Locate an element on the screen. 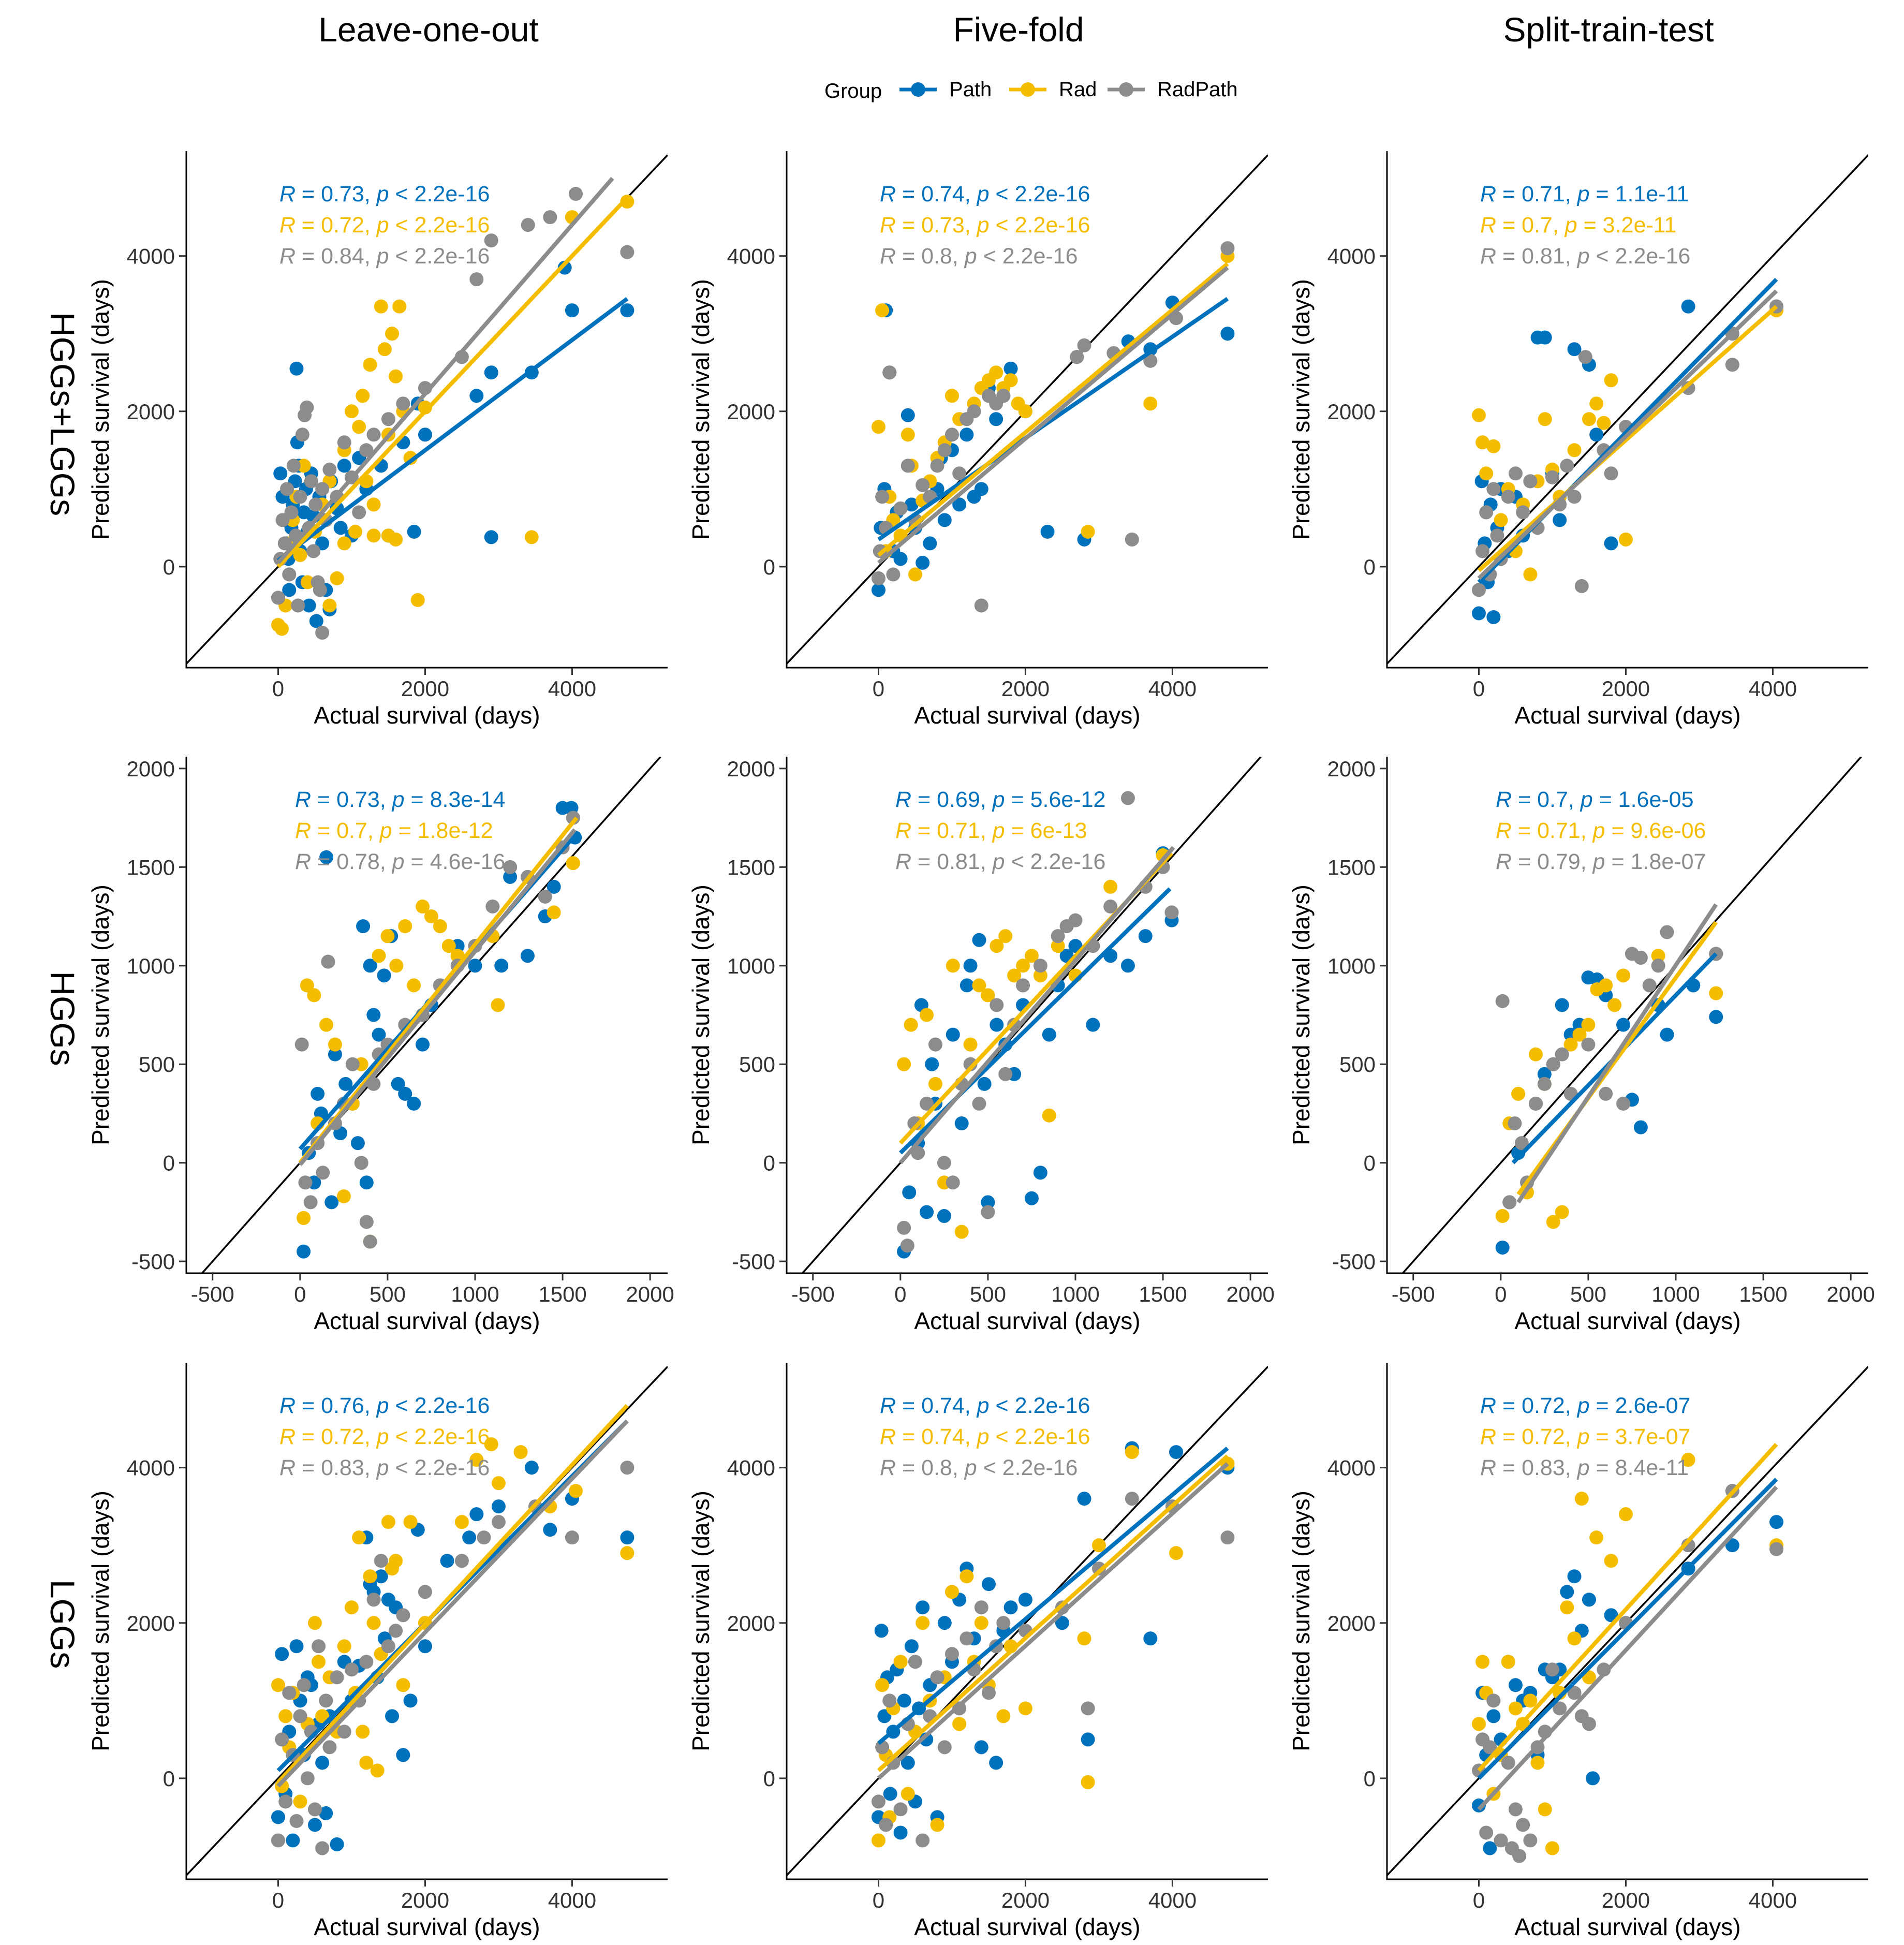 This screenshot has height=1945, width=1904. y-tick-label: 1000 is located at coordinates (751, 966).